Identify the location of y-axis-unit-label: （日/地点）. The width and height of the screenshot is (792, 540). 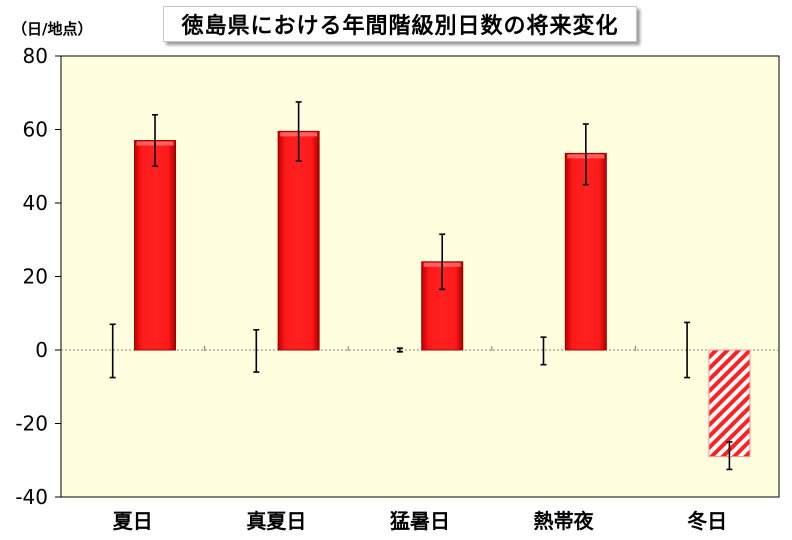
(52, 29).